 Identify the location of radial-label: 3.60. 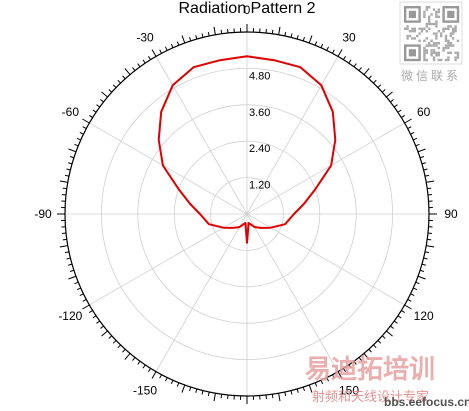
(259, 113).